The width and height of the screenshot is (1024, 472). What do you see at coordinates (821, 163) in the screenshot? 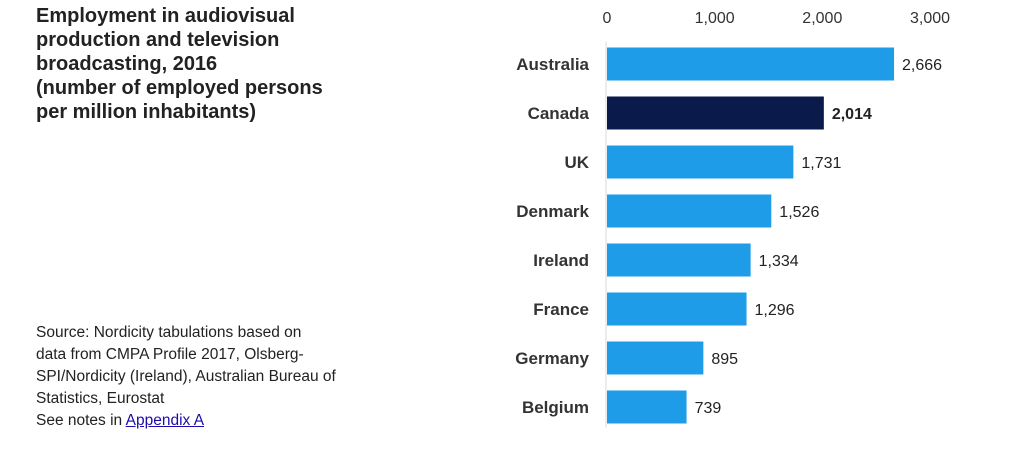
I see `value-label: 1,731` at bounding box center [821, 163].